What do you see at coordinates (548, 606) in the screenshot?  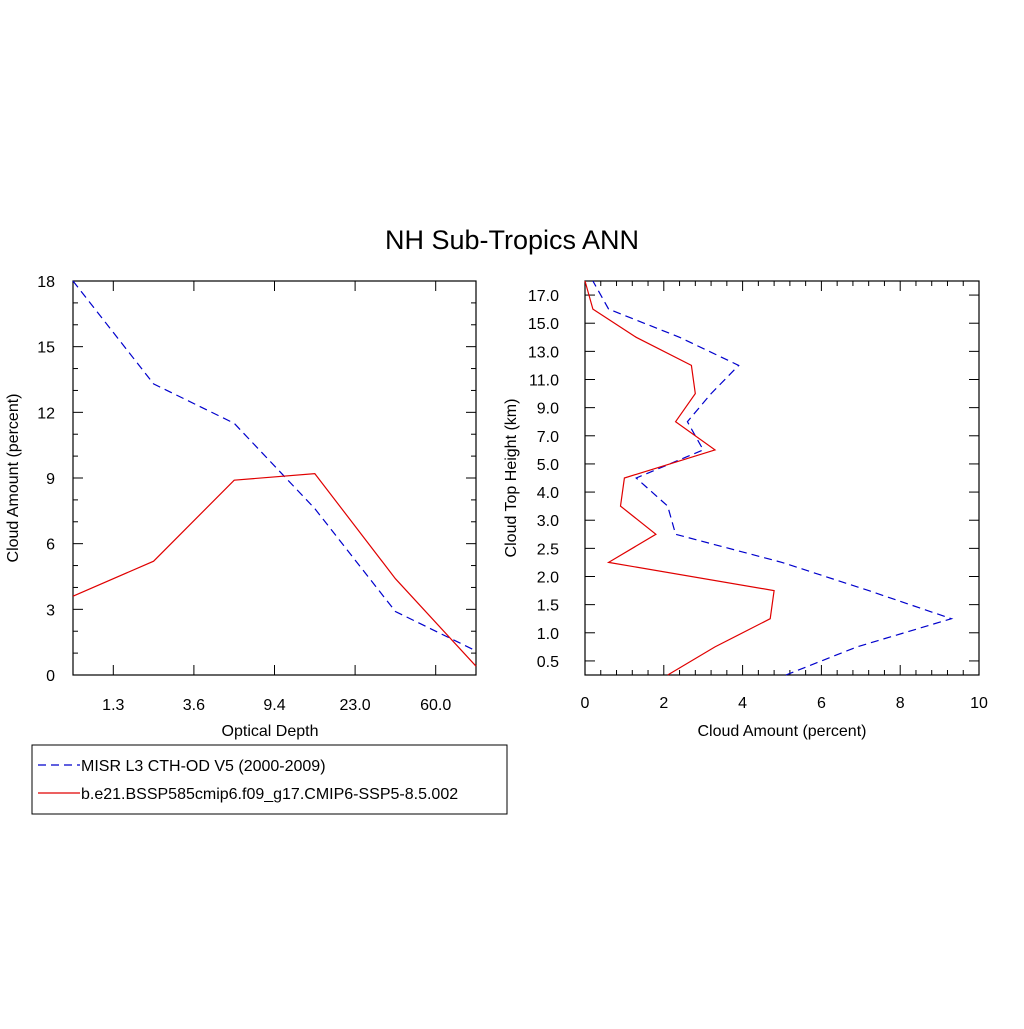 I see `right-y-tick-label: 1.5` at bounding box center [548, 606].